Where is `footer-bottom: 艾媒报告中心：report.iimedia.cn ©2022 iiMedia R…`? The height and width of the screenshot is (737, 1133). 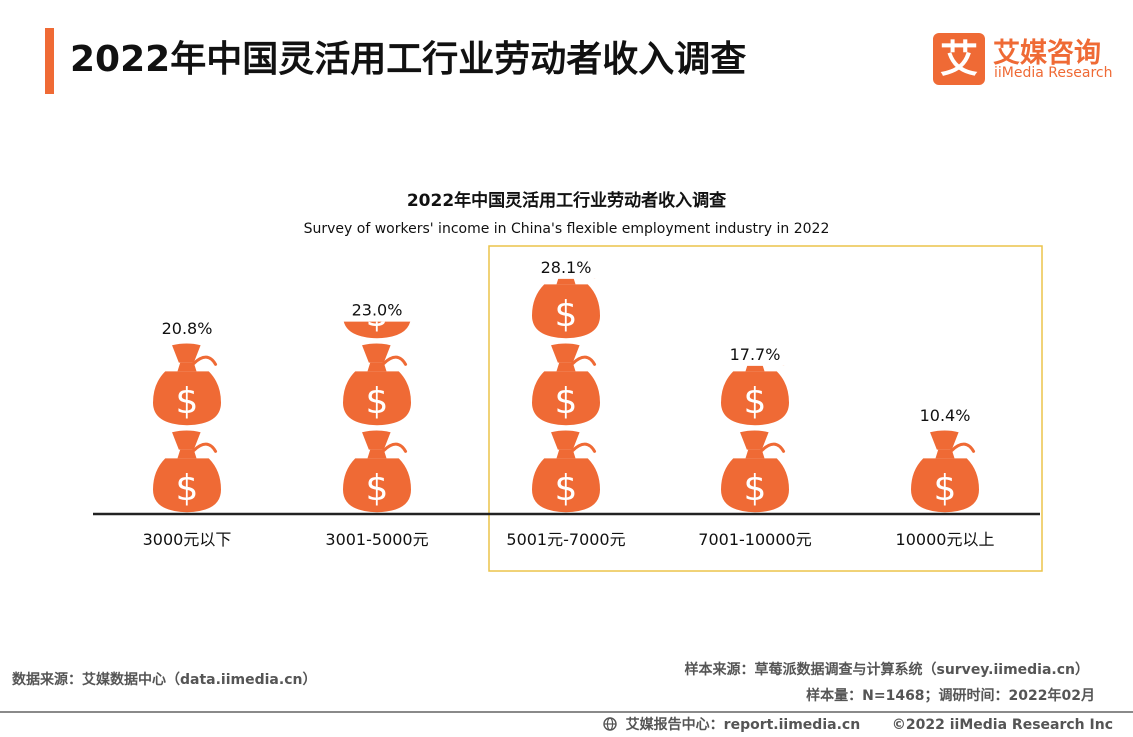
footer-bottom: 艾媒报告中心：report.iimedia.cn ©2022 iiMedia R… is located at coordinates (858, 724).